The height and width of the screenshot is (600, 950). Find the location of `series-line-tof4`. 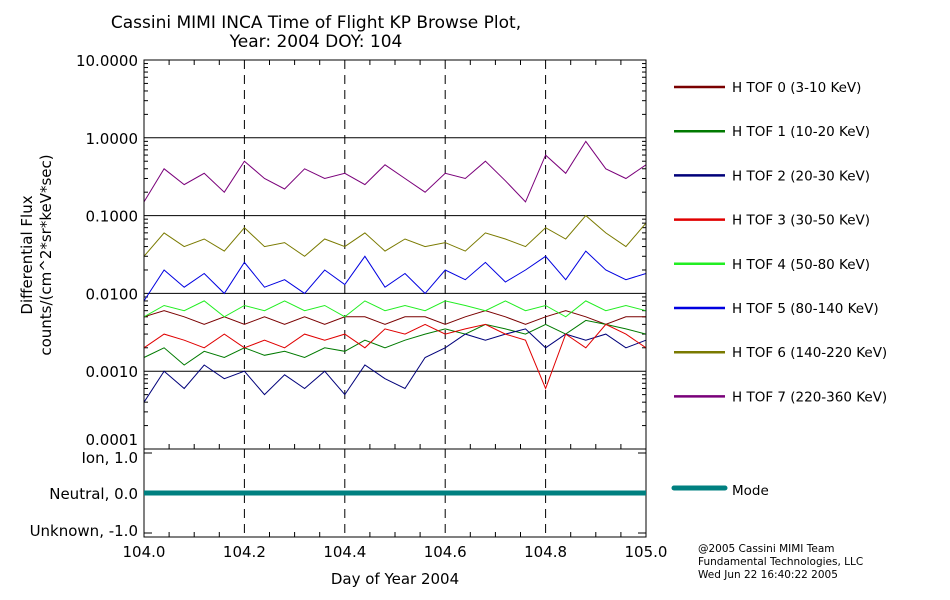

series-line-tof4 is located at coordinates (395, 309).